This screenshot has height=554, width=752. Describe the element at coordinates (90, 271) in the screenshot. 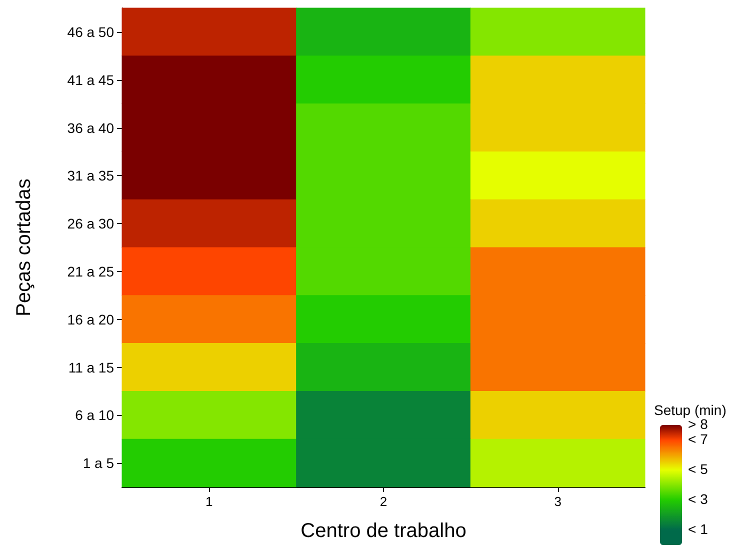

I see `y-tick-label: 21 a 25` at that location.